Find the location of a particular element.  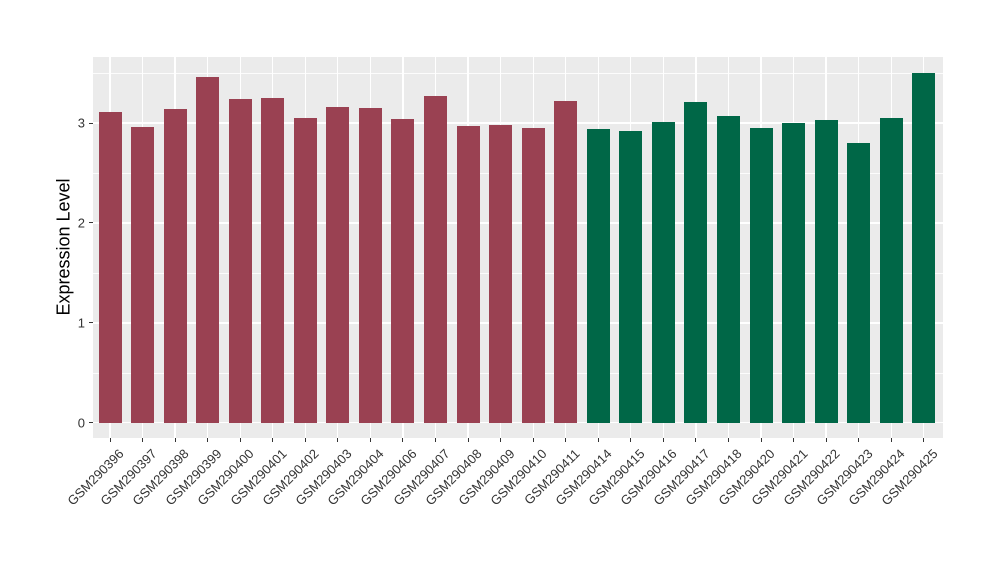

bar-GSM290414 is located at coordinates (598, 275).